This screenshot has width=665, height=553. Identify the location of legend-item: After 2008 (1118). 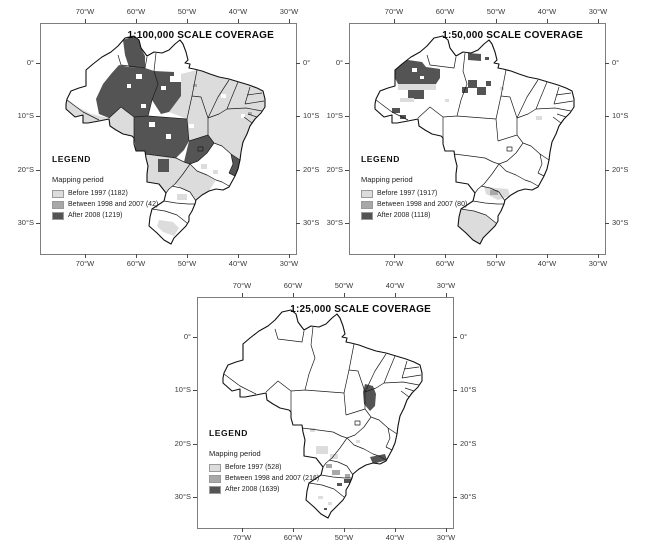
(414, 215).